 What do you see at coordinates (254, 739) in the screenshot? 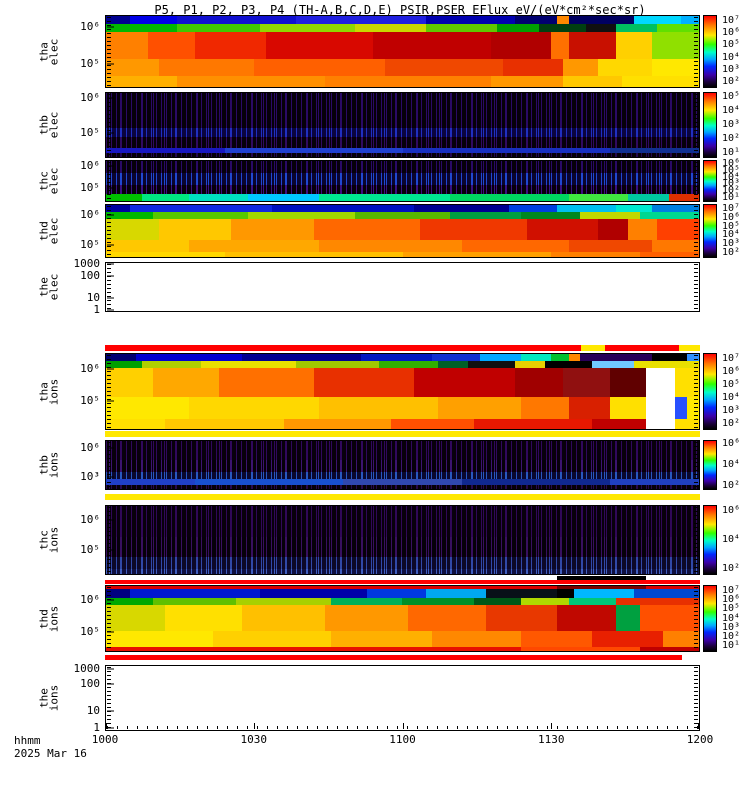
I see `x-axis-tick-label: 1030` at bounding box center [254, 739].